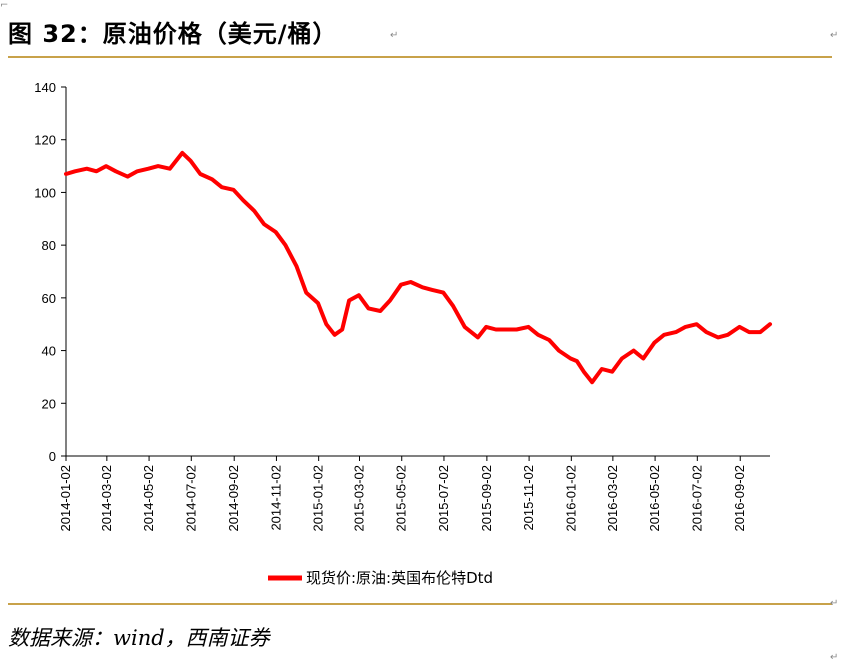  I want to click on x-tick-label: 2016-03-02, so click(612, 498).